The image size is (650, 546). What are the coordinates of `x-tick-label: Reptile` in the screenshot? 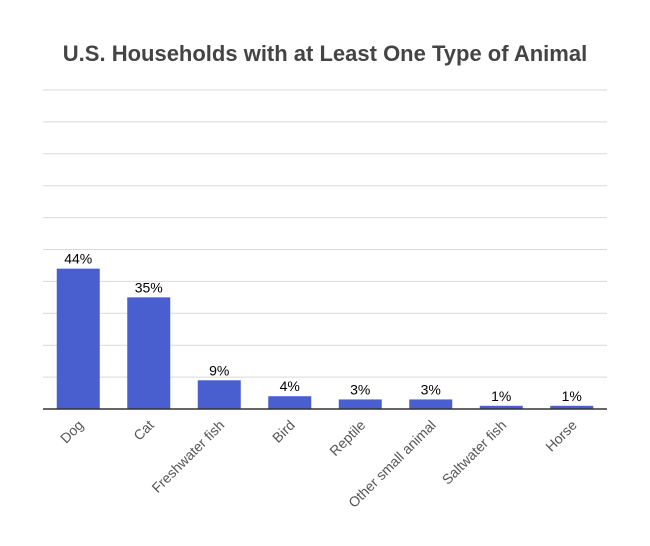 It's located at (347, 438).